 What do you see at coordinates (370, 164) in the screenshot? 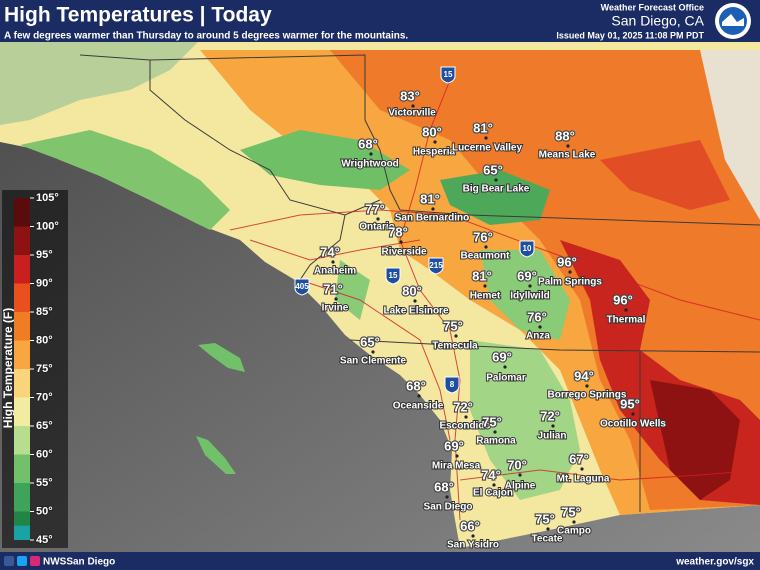
I see `city-name: Wrightwood` at bounding box center [370, 164].